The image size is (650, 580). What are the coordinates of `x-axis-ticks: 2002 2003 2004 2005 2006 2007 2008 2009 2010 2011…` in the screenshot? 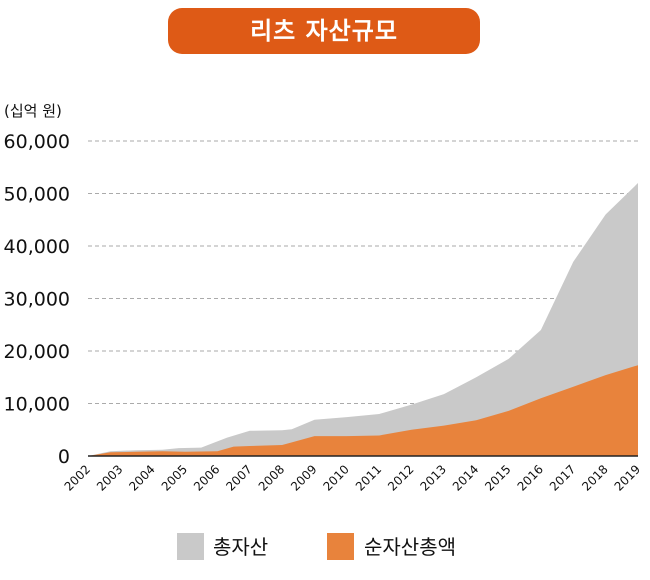 It's located at (352, 477).